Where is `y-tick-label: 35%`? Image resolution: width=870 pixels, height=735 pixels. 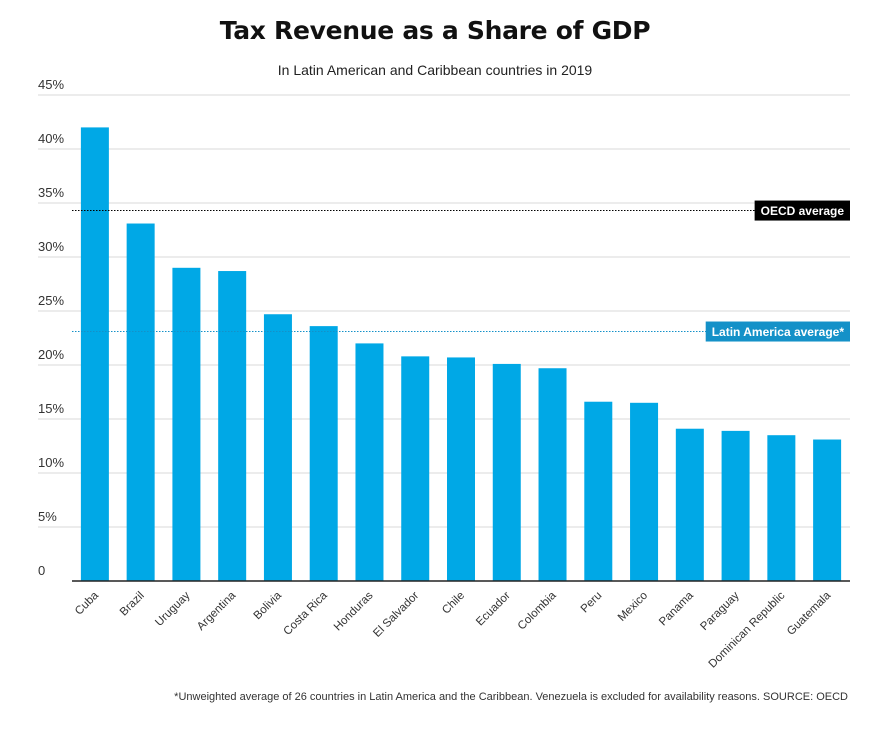
y-tick-label: 35% is located at coordinates (51, 192).